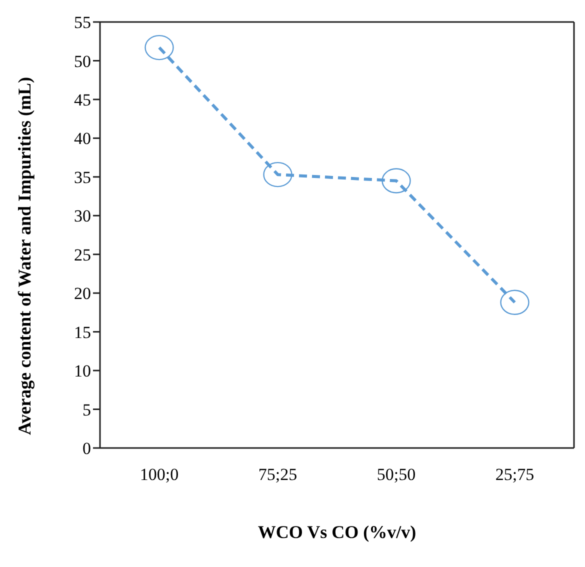  I want to click on y-tick-label: 10, so click(82, 371).